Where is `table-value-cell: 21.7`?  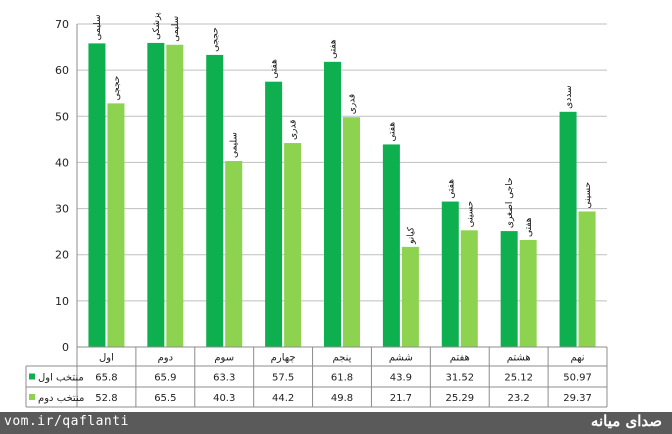 table-value-cell: 21.7 is located at coordinates (401, 398).